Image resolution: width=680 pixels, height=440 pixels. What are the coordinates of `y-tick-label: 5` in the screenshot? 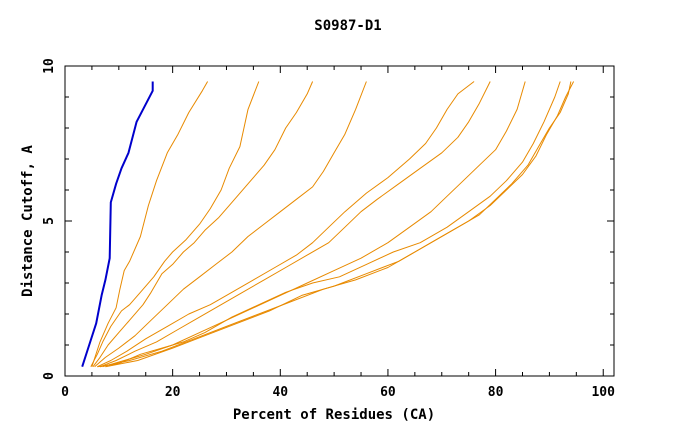 It's located at (49, 221).